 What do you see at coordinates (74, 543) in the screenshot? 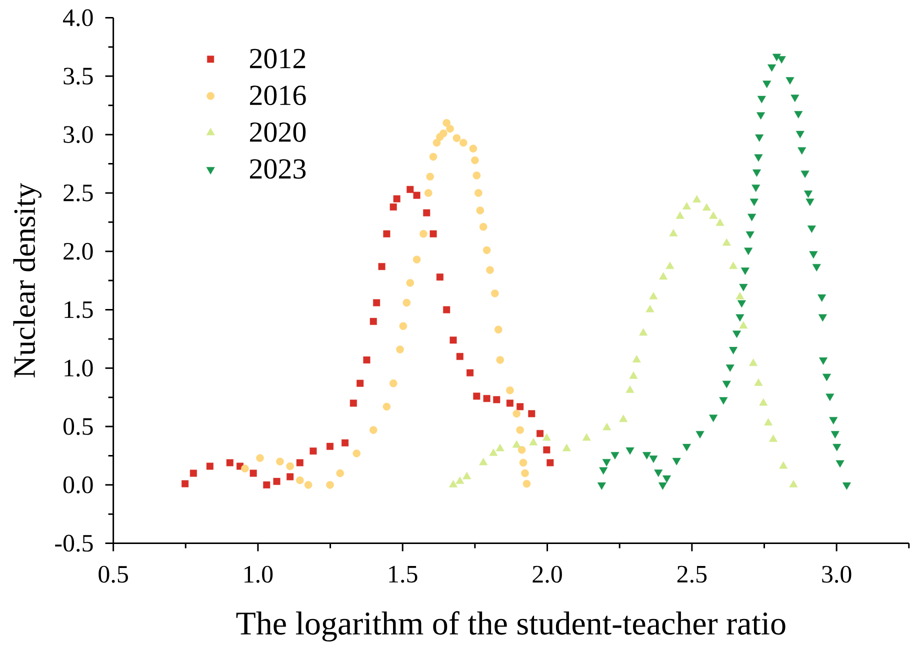
I see `y-tick-label: -0.5` at bounding box center [74, 543].